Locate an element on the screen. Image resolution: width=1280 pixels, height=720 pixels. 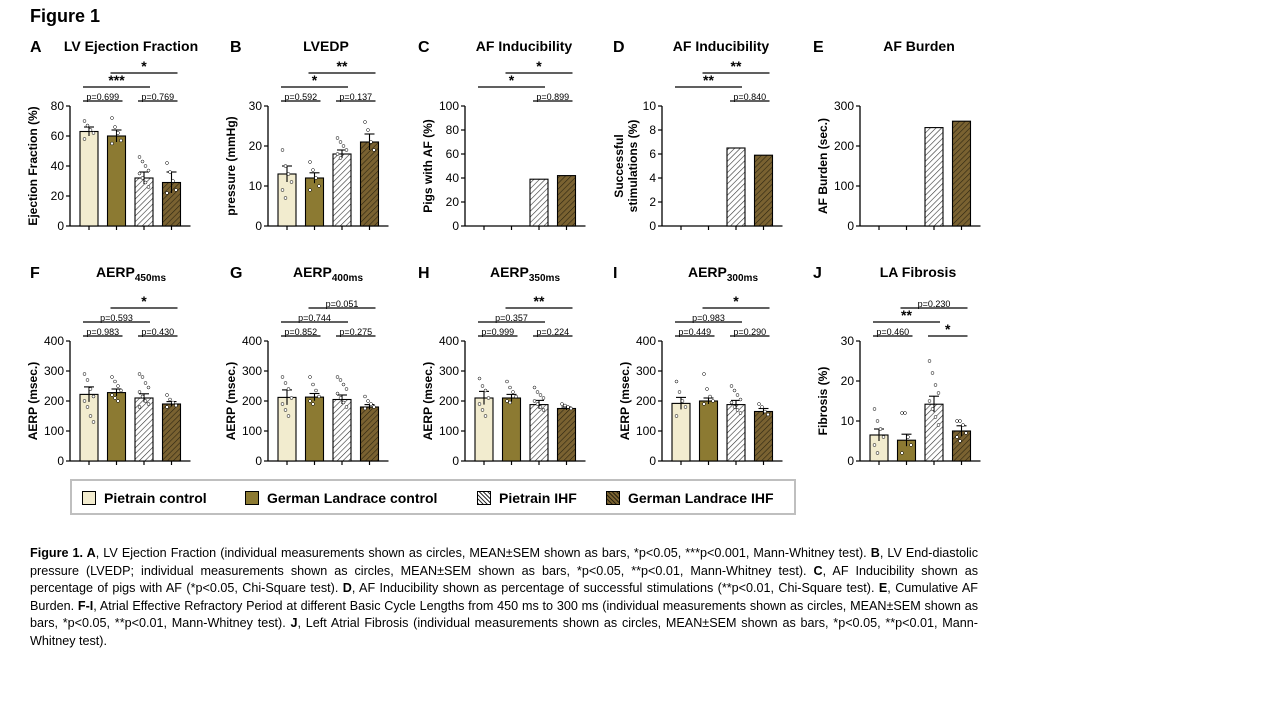
y-tick-label: 300 is located at coordinates (449, 371).